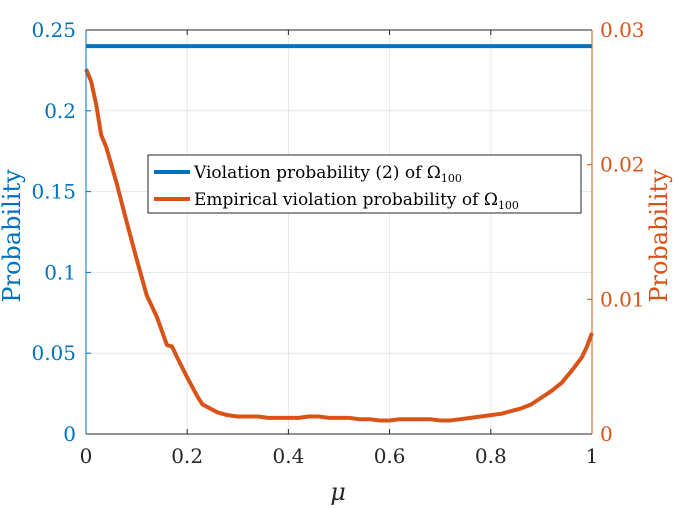 The height and width of the screenshot is (508, 677). I want to click on legend-box, so click(364, 184).